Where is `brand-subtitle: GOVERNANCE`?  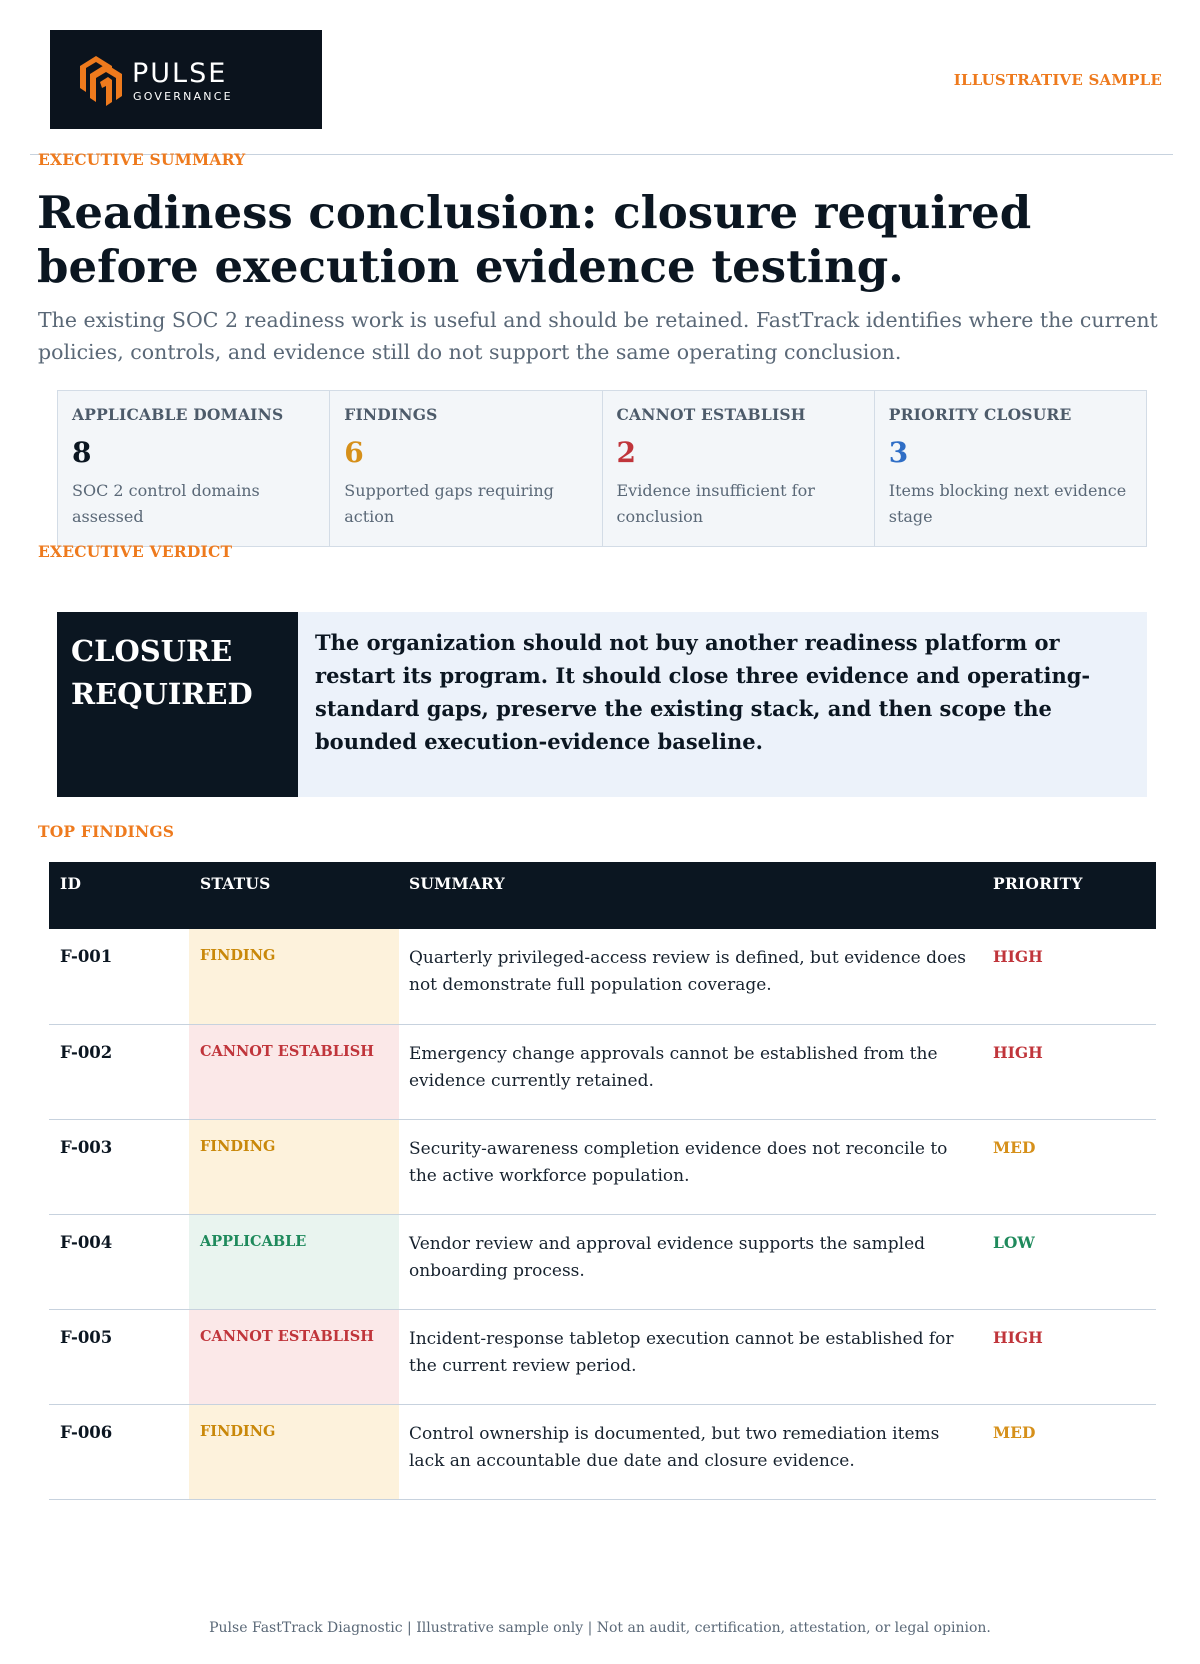 brand-subtitle: GOVERNANCE is located at coordinates (183, 96).